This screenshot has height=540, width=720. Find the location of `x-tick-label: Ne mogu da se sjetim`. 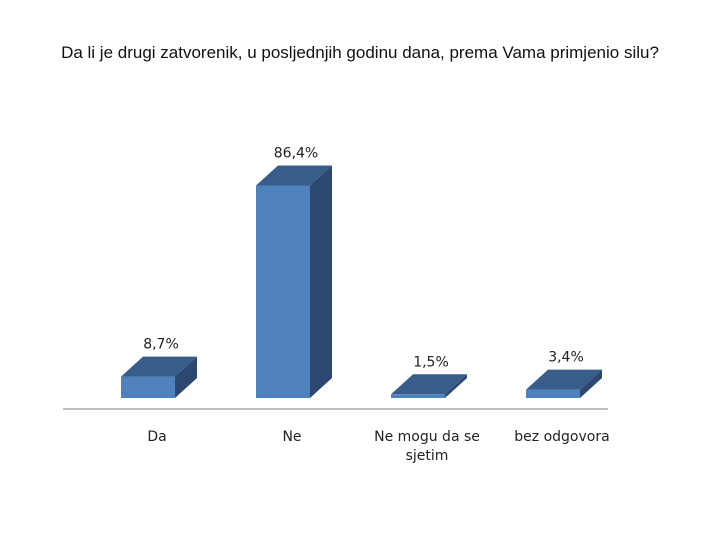

x-tick-label: Ne mogu da se sjetim is located at coordinates (427, 446).